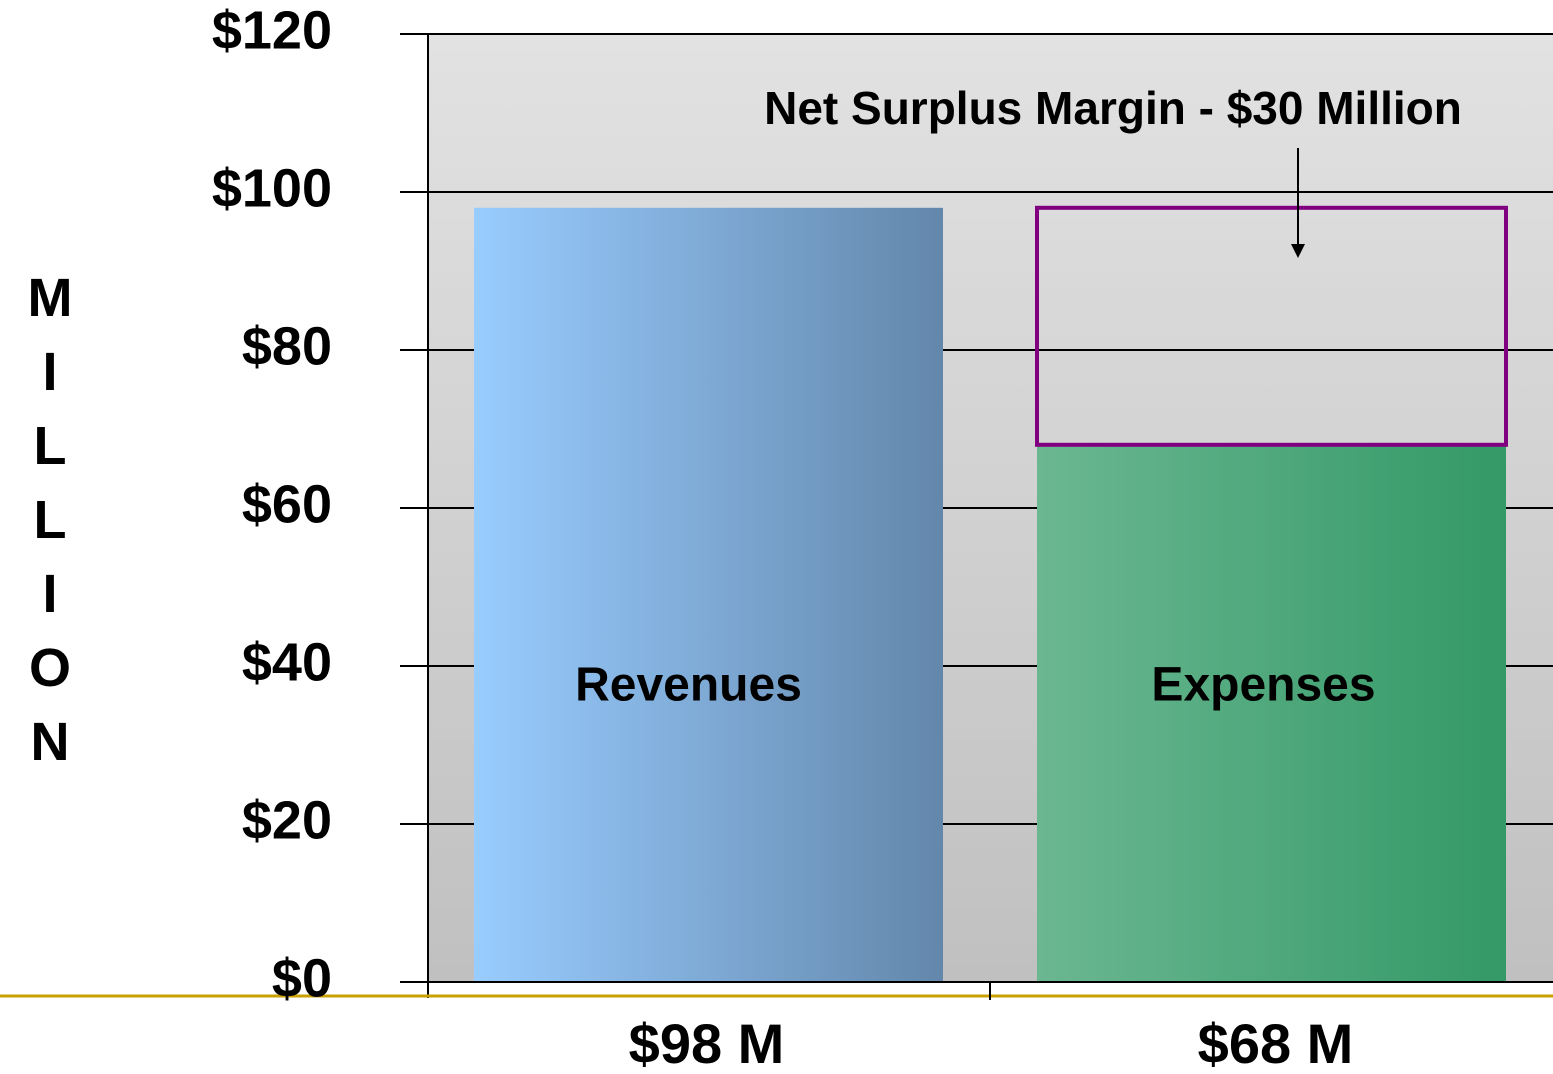  What do you see at coordinates (1113, 108) in the screenshot?
I see `annotation: Net Surplus Margin - $30 Million` at bounding box center [1113, 108].